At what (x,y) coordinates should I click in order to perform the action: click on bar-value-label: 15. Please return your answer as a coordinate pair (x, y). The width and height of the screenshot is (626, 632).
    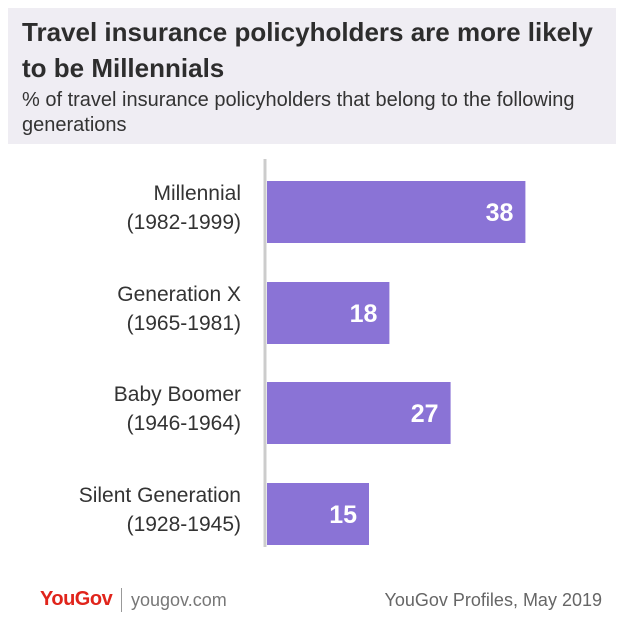
    Looking at the image, I should click on (343, 515).